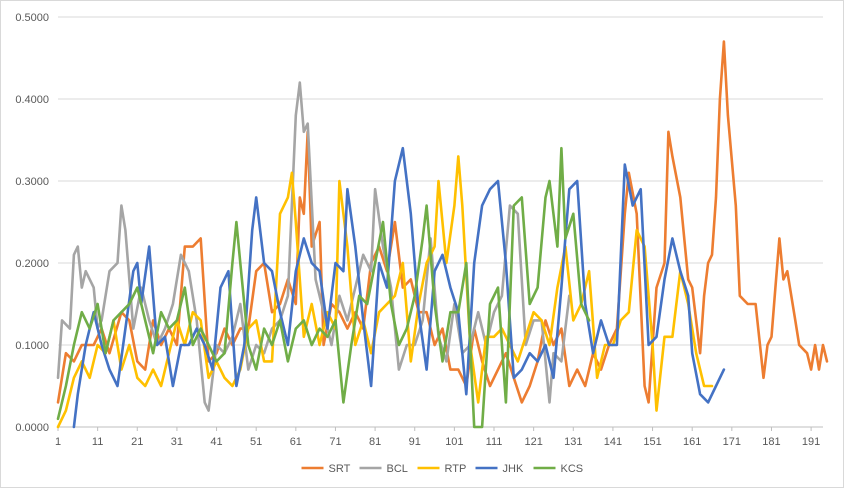 This screenshot has width=844, height=492. I want to click on x-tick-label: 111, so click(494, 442).